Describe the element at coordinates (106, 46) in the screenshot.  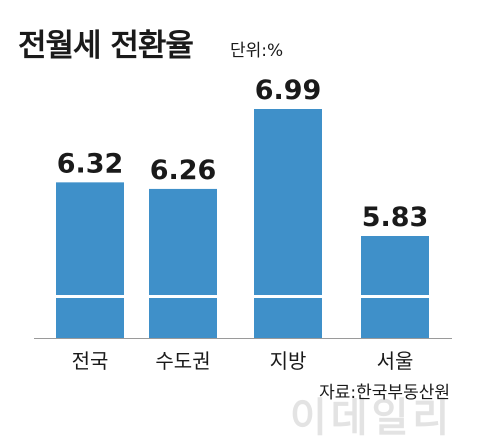
I see `chart-title: 전월세 전환율` at that location.